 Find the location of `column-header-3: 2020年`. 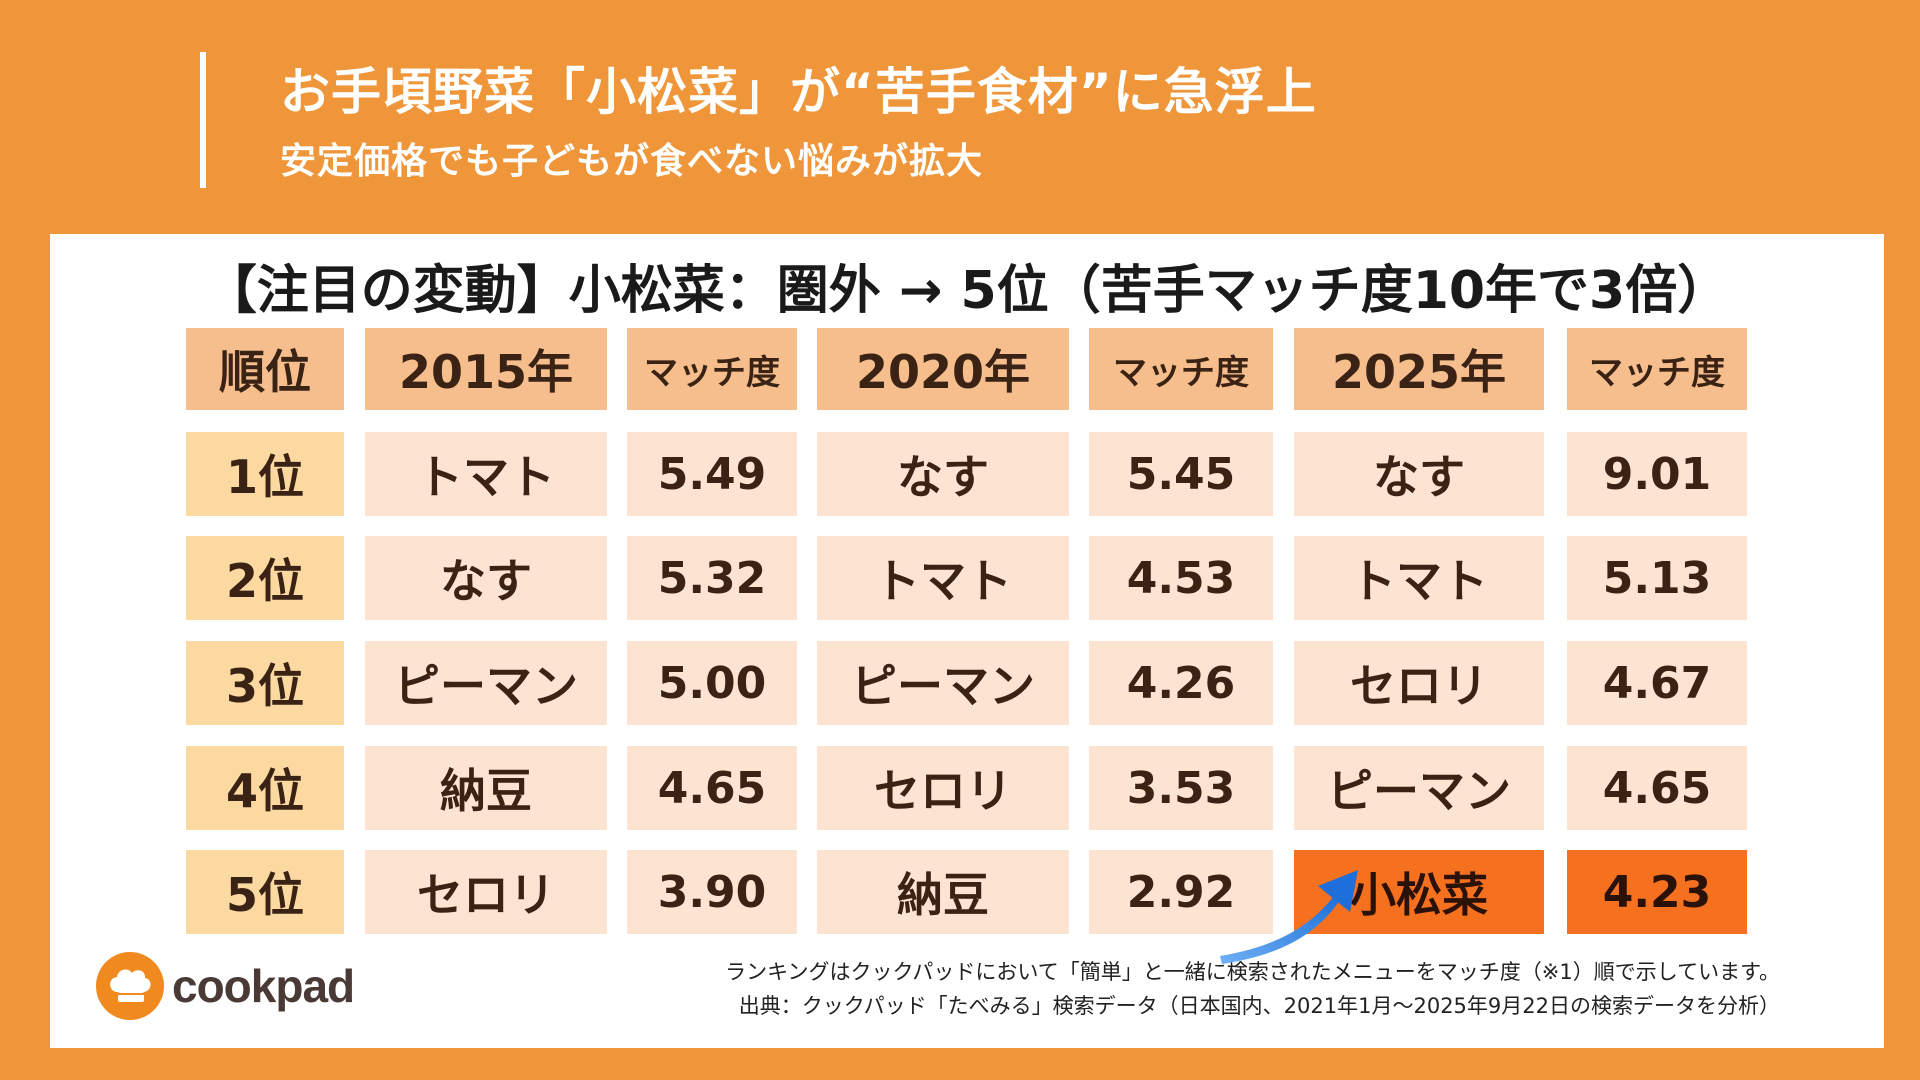

column-header-3: 2020年 is located at coordinates (943, 369).